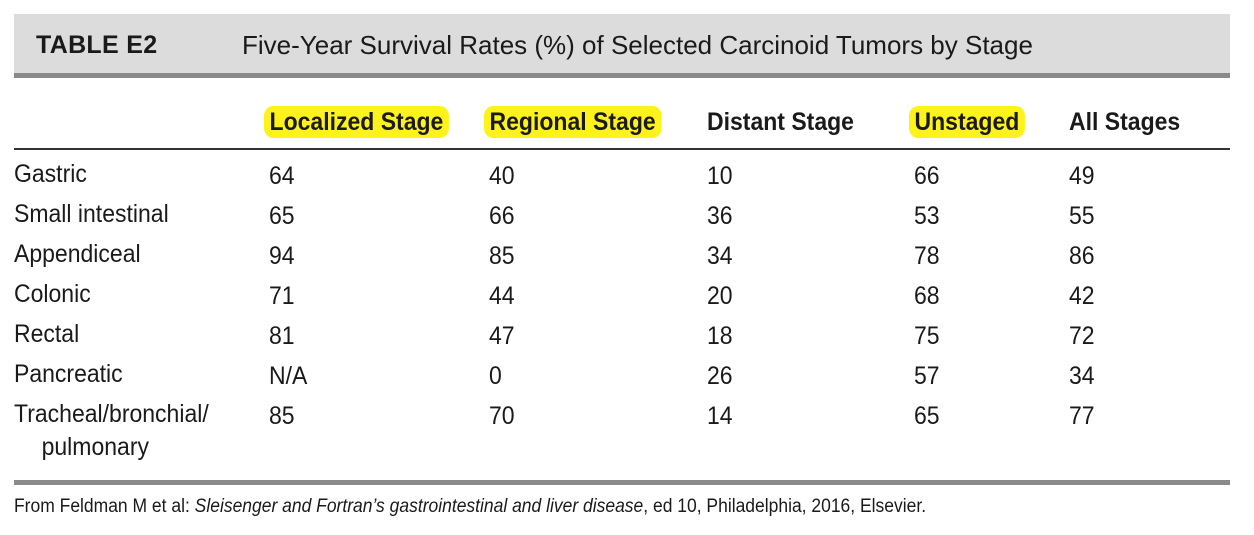  Describe the element at coordinates (927, 296) in the screenshot. I see `table-cell: 68` at that location.